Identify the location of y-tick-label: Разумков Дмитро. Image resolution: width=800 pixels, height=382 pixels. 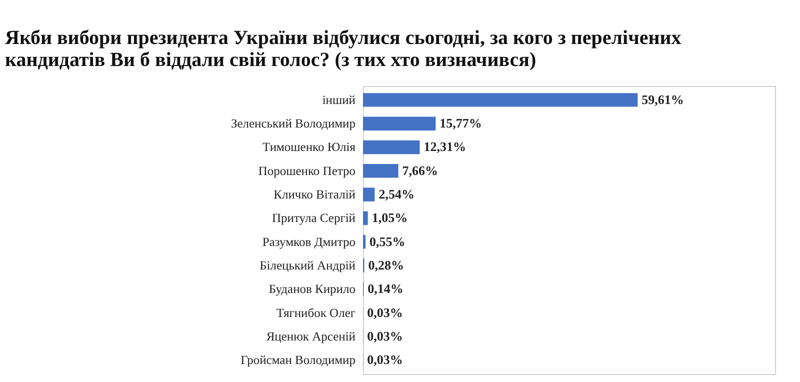
(309, 241).